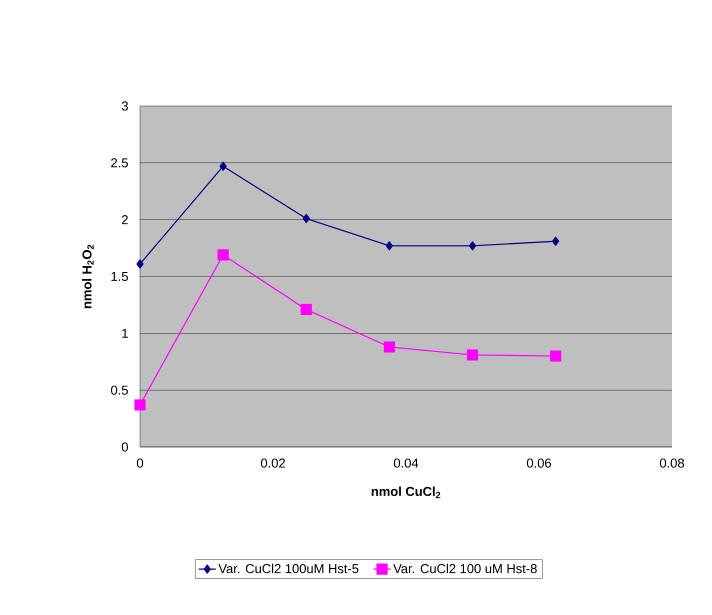 Image resolution: width=712 pixels, height=615 pixels. Describe the element at coordinates (288, 569) in the screenshot. I see `legend-label: Var. CuCl2 100uM Hst-5` at that location.